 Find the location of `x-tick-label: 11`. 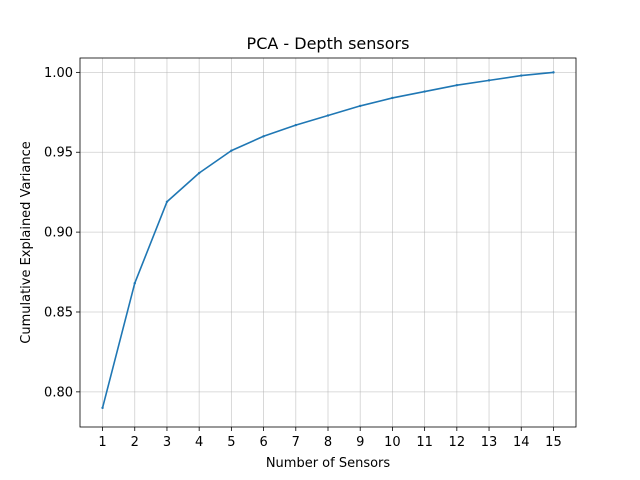

x-tick-label: 11 is located at coordinates (424, 442).